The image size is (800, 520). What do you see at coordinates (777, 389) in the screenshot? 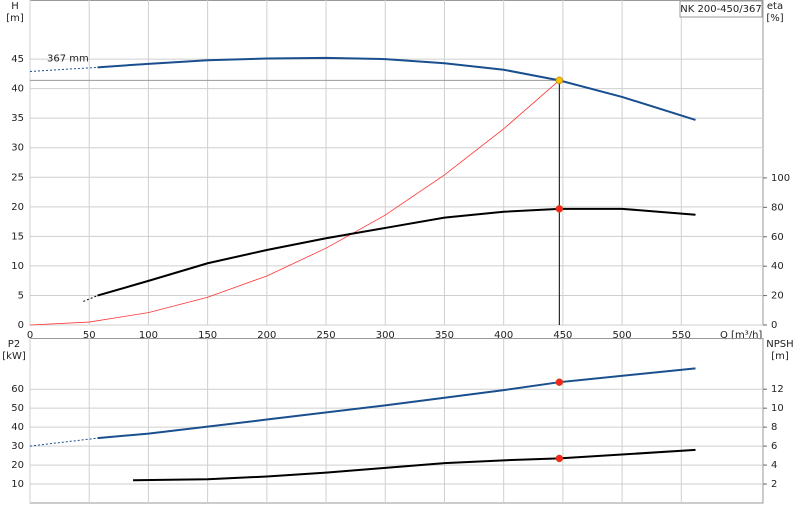
I see `y2-tick-label: 12` at bounding box center [777, 389].